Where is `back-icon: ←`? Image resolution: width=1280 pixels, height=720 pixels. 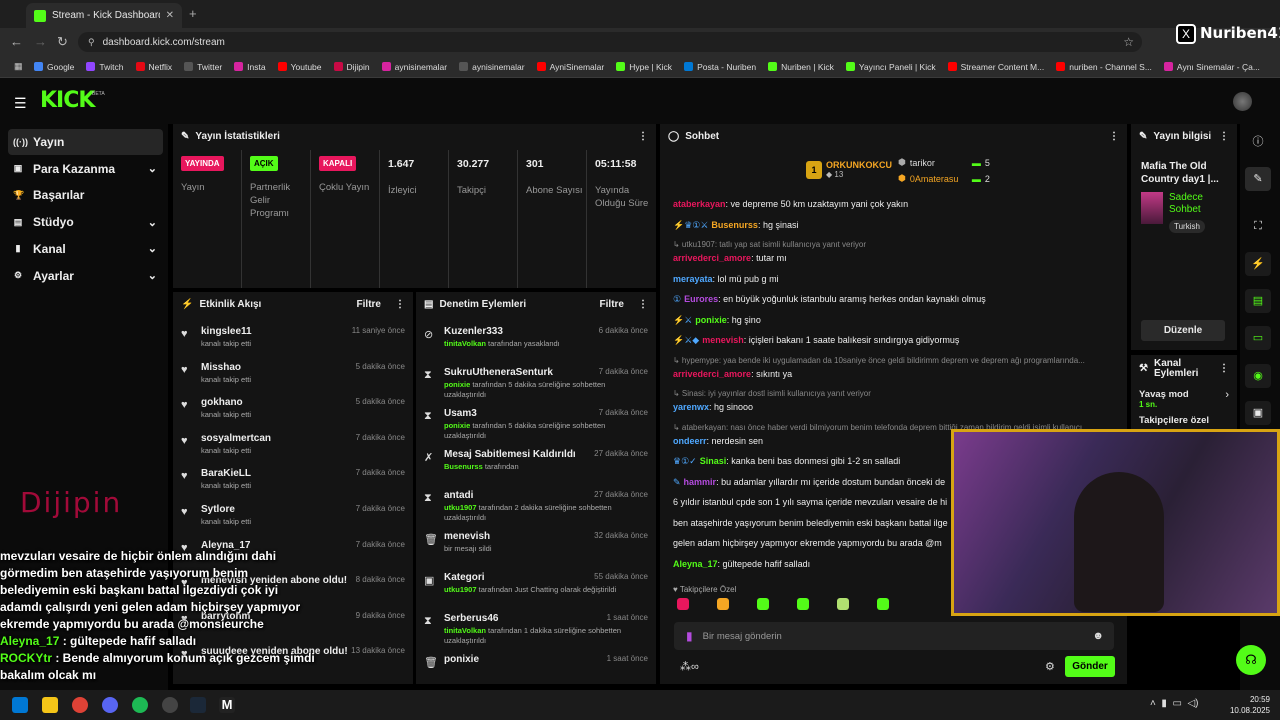 back-icon: ← is located at coordinates (16, 41).